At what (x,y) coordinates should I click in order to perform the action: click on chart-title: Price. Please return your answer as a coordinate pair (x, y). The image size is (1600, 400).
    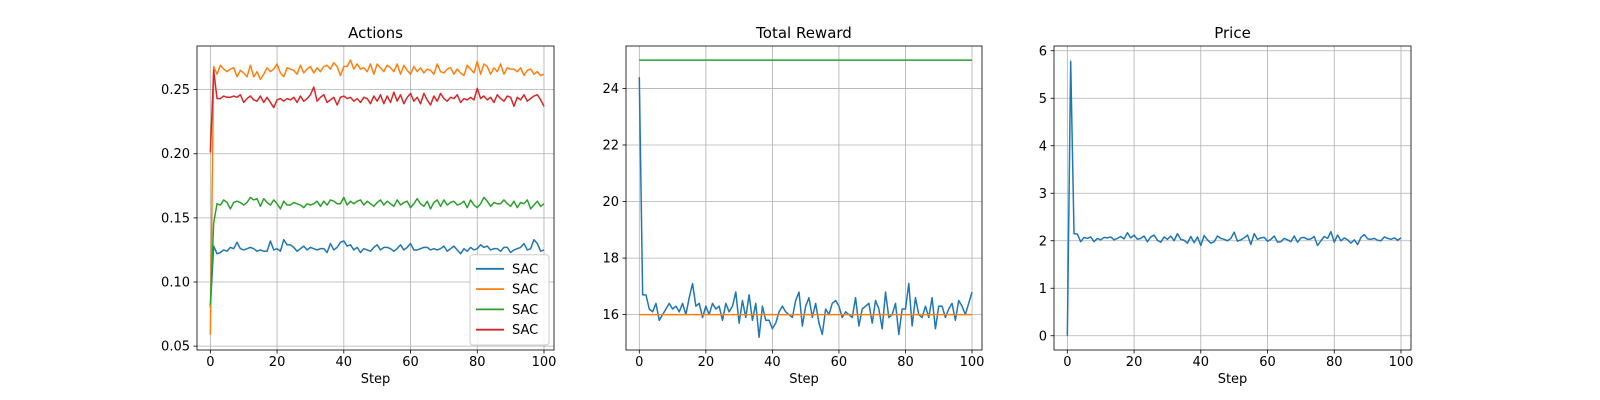
    Looking at the image, I should click on (1232, 33).